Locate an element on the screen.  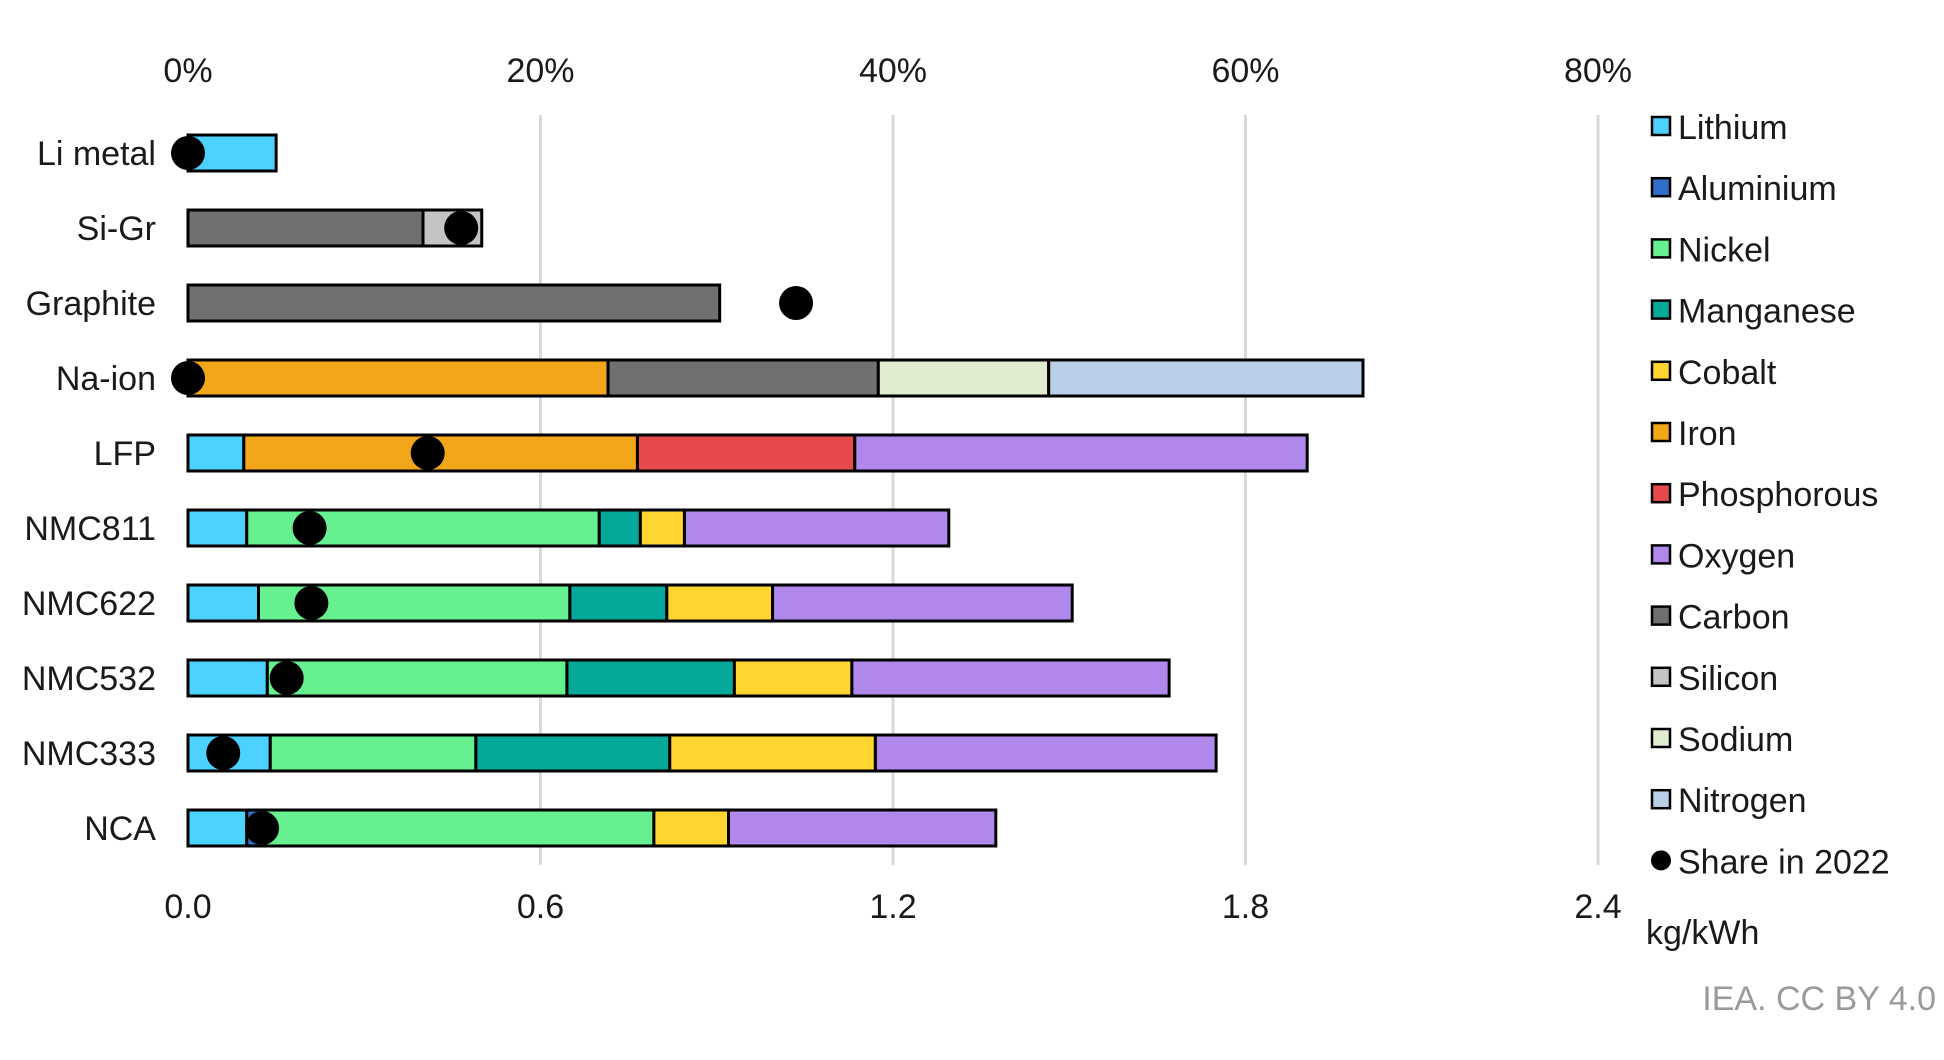
top-tick-label: 40% is located at coordinates (893, 71).